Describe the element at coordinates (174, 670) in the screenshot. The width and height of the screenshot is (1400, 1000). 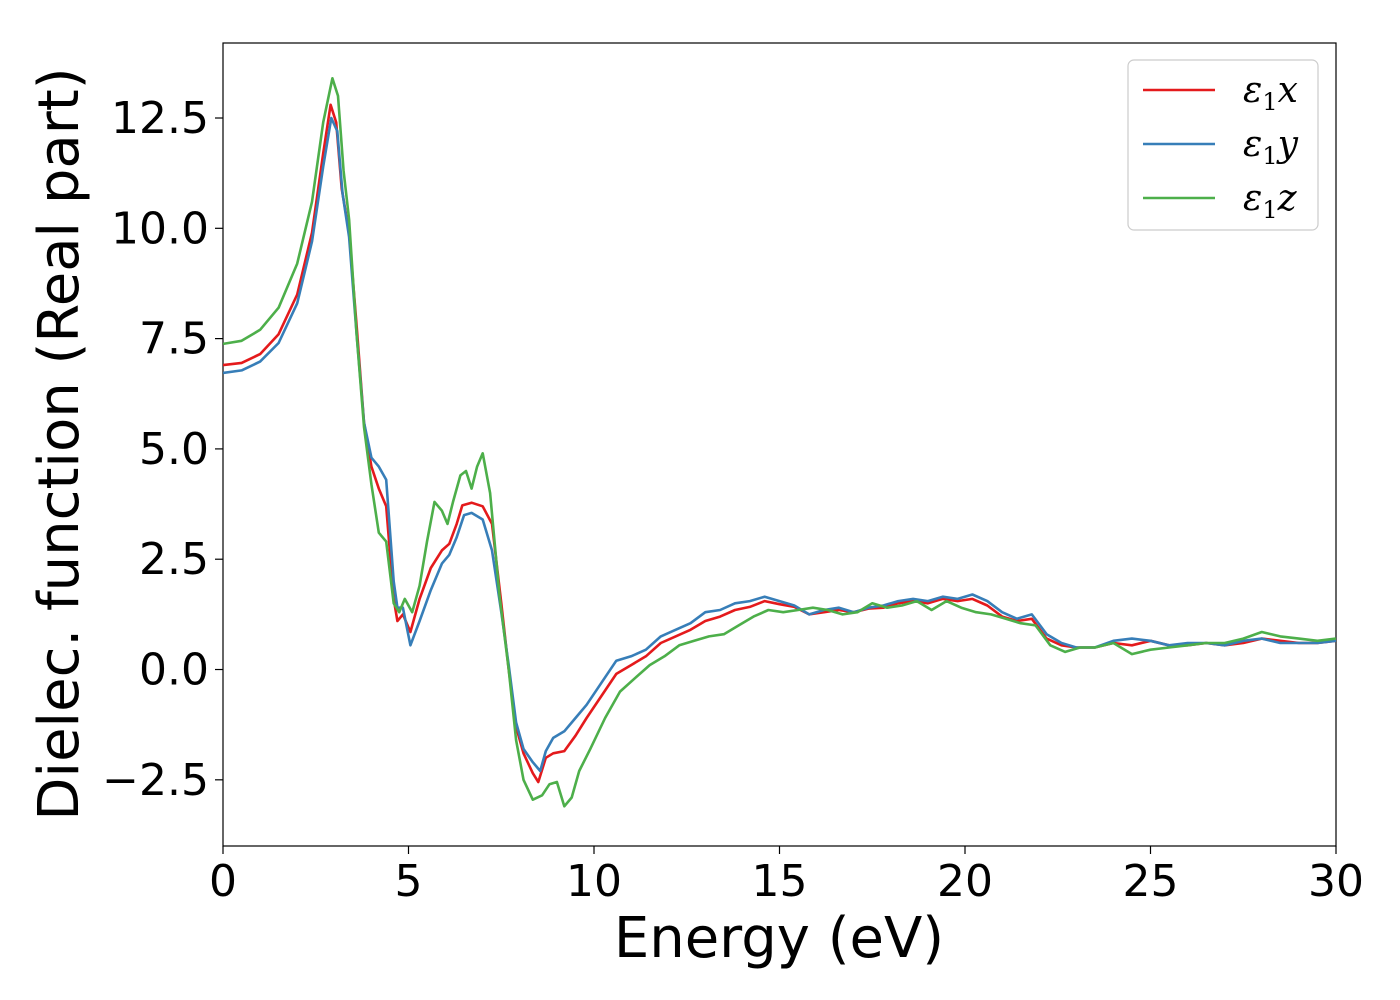
I see `y-tick-label: 0.0` at that location.